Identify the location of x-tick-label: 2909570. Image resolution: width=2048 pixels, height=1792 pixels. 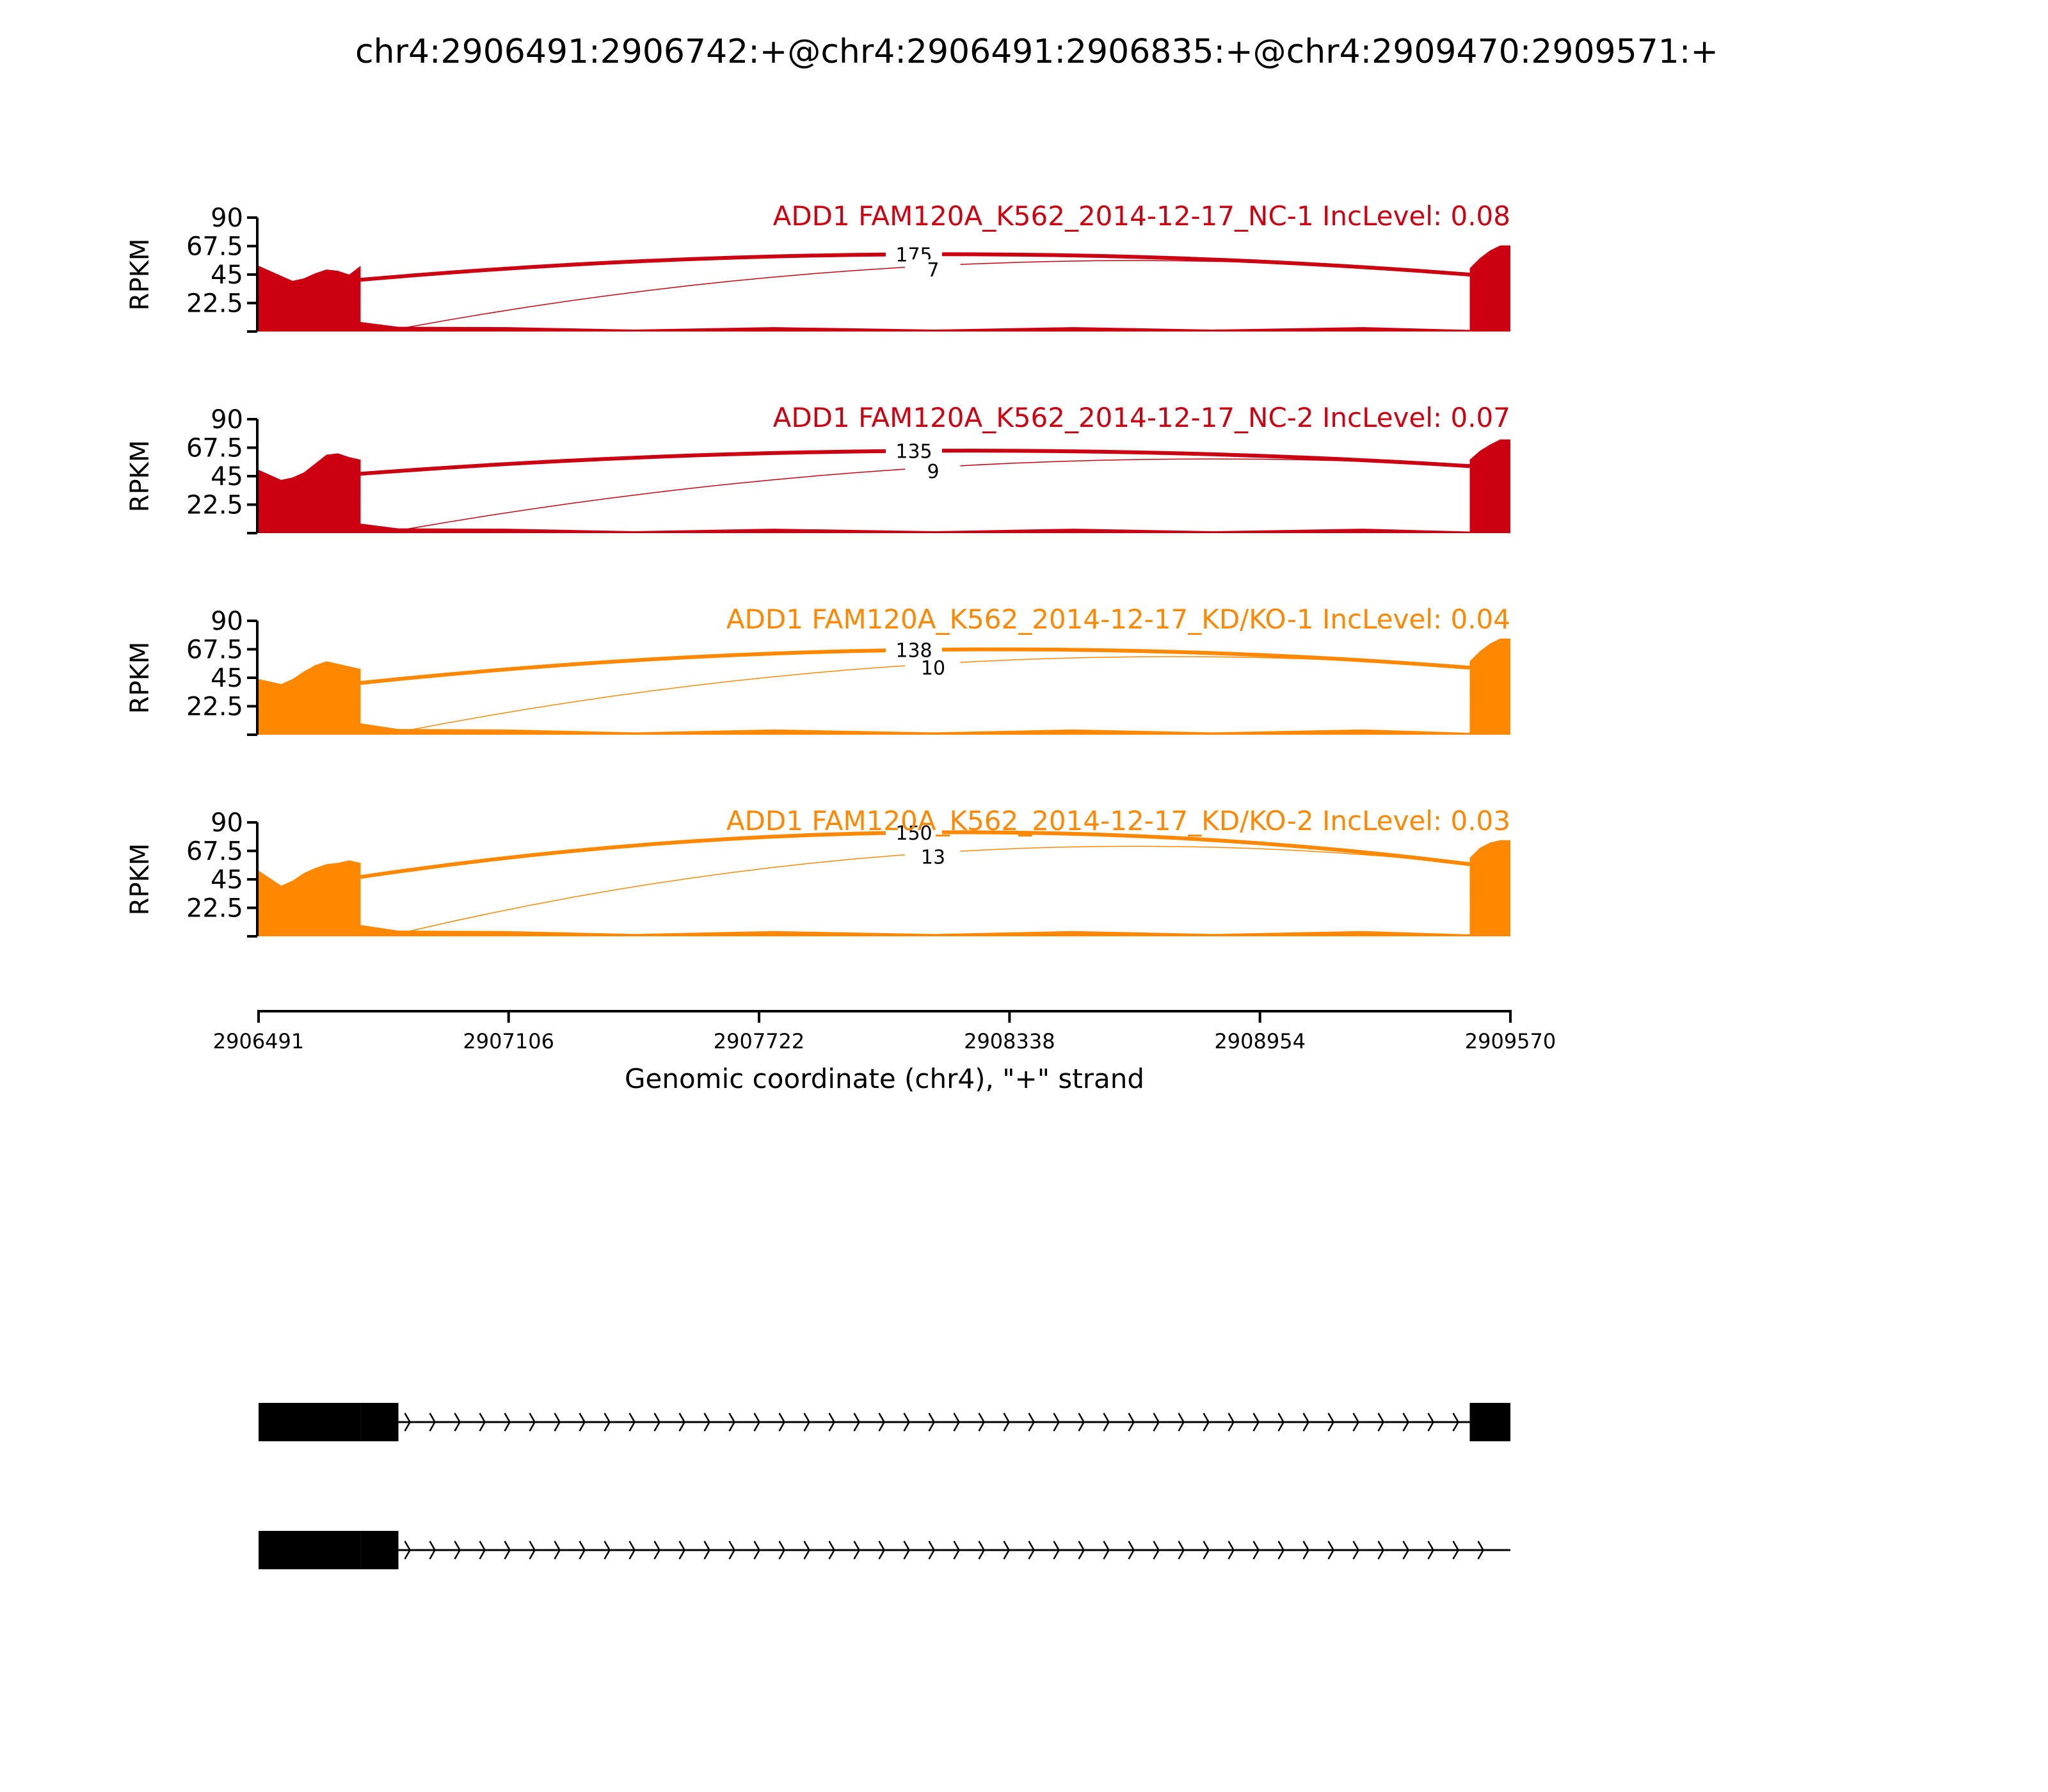
(1510, 1041).